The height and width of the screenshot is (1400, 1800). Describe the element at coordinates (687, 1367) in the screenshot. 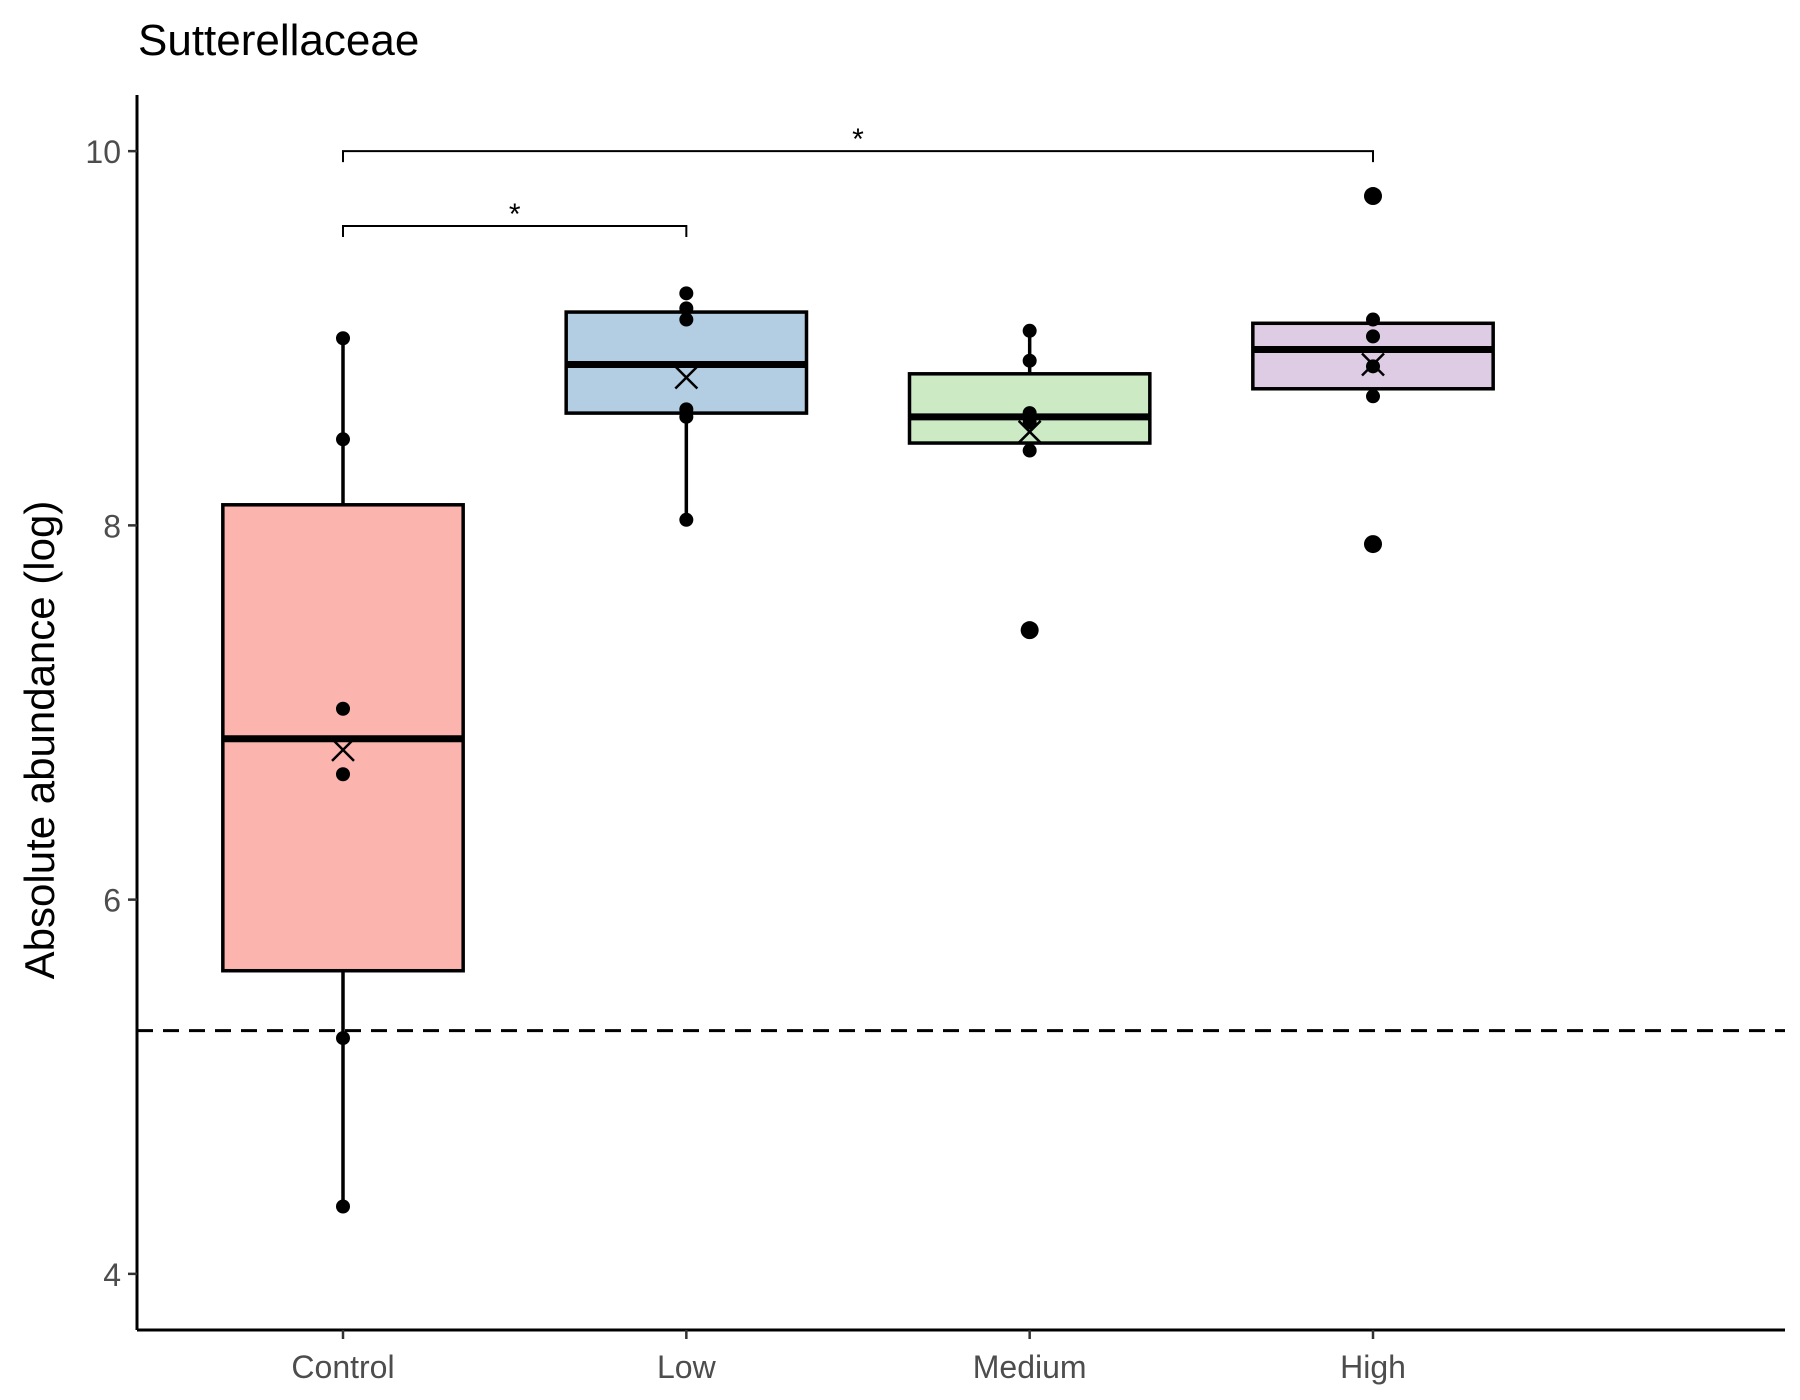

I see `x-tick-label: Low` at that location.